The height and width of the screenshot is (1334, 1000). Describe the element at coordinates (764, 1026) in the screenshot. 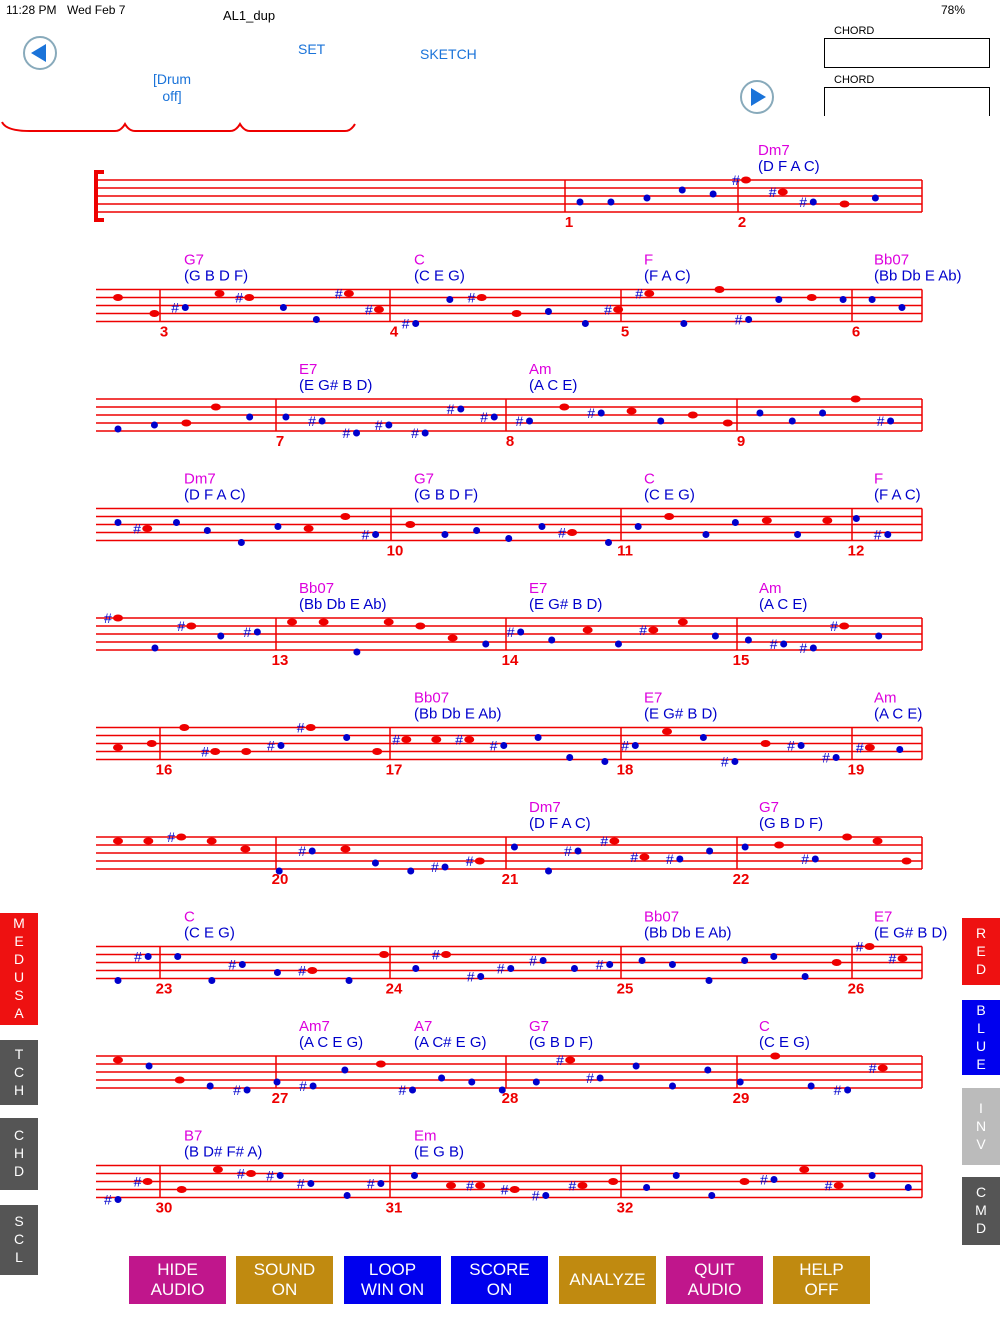

I see `chord-name: C` at that location.